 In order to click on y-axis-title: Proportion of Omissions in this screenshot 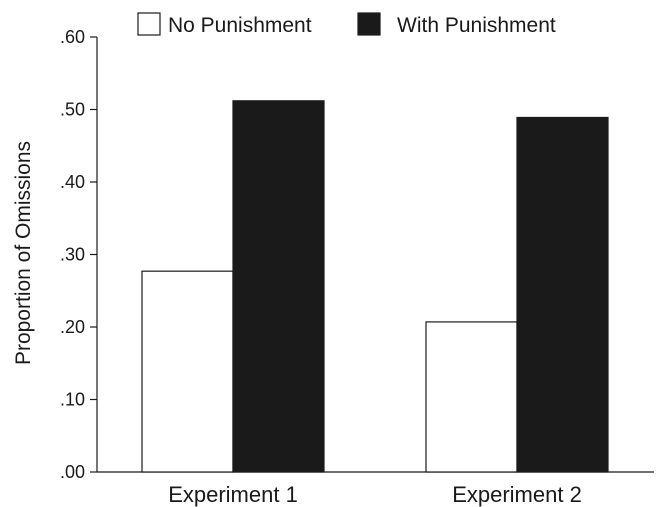, I will do `click(23, 253)`.